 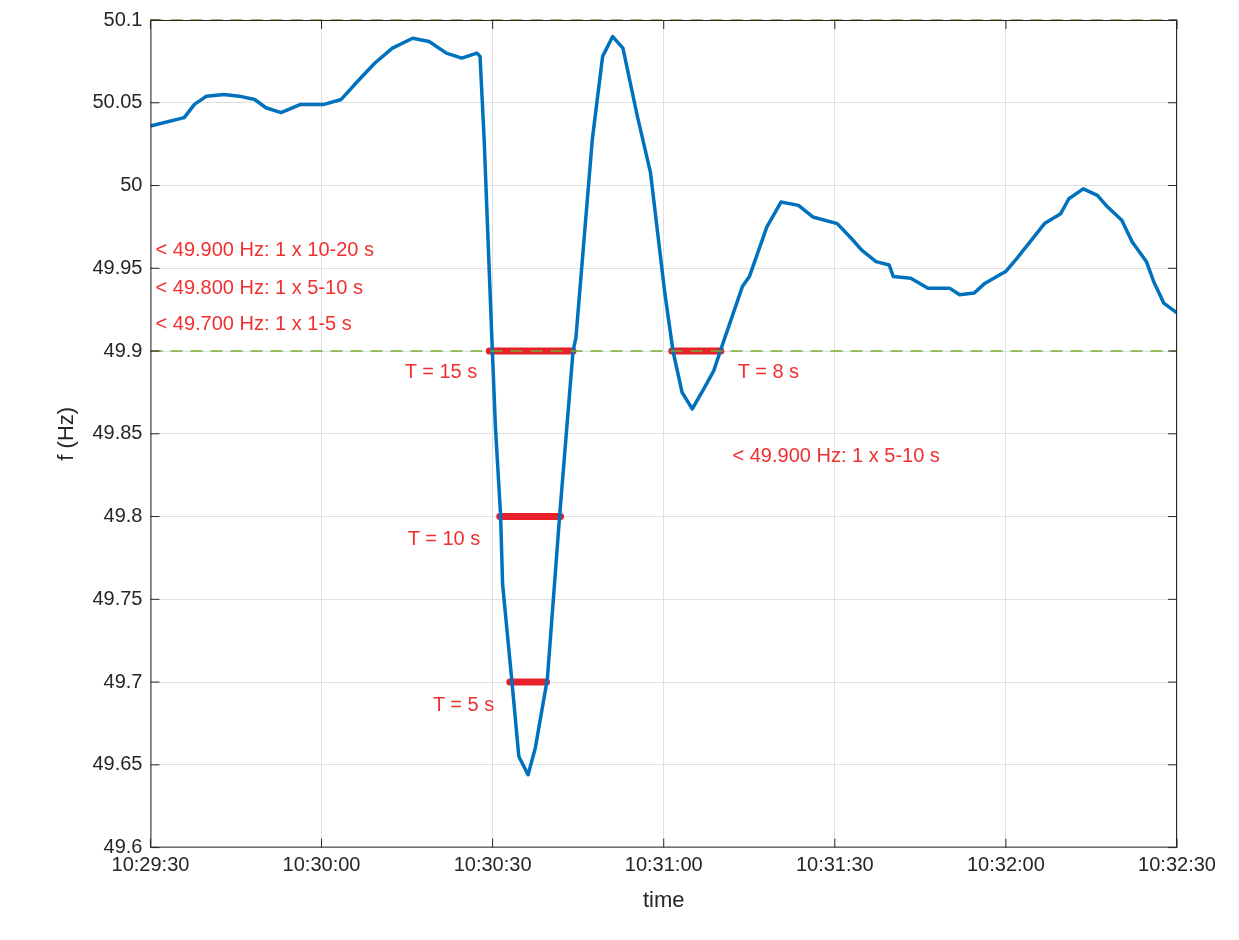 I want to click on y-tick-label: 49.95, so click(x=117, y=266).